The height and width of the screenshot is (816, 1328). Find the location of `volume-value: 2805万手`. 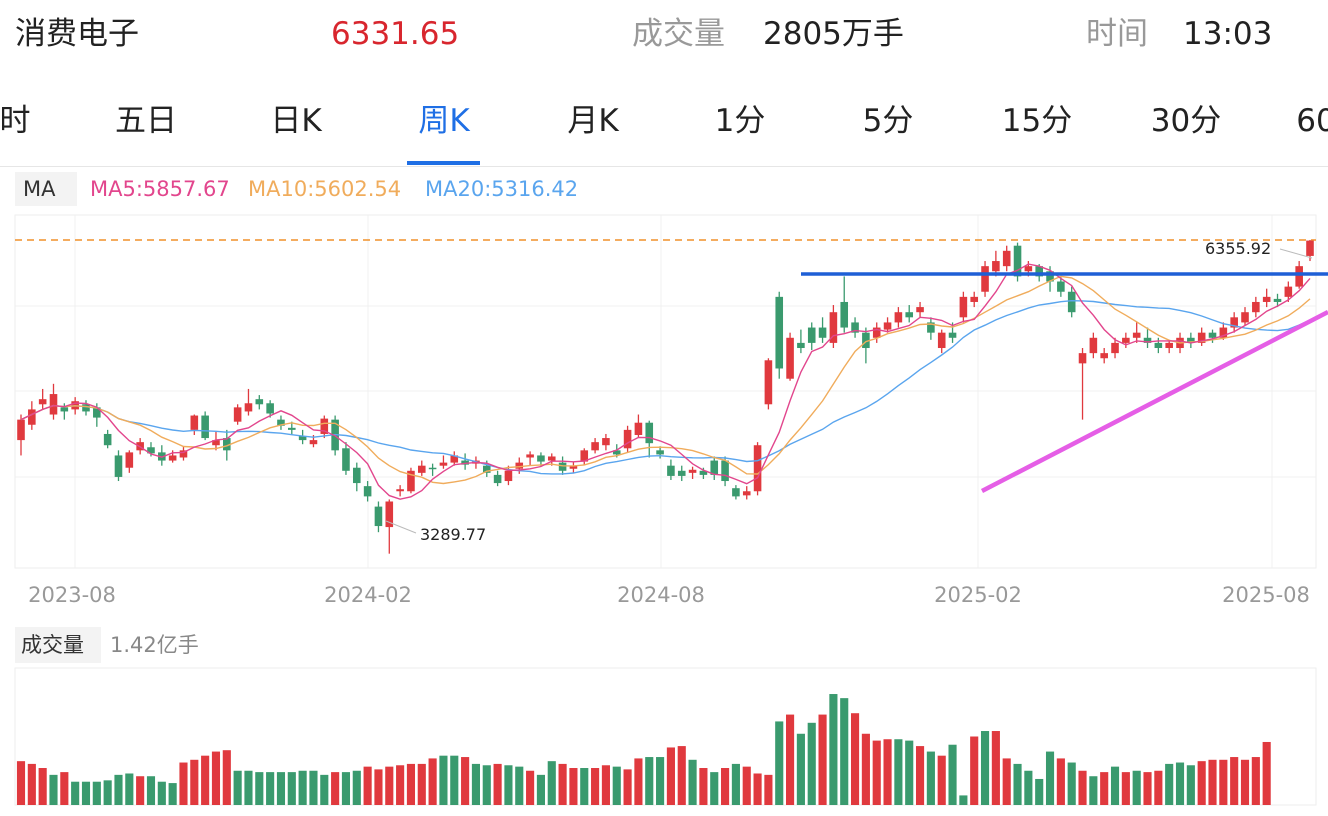

volume-value: 2805万手 is located at coordinates (833, 34).